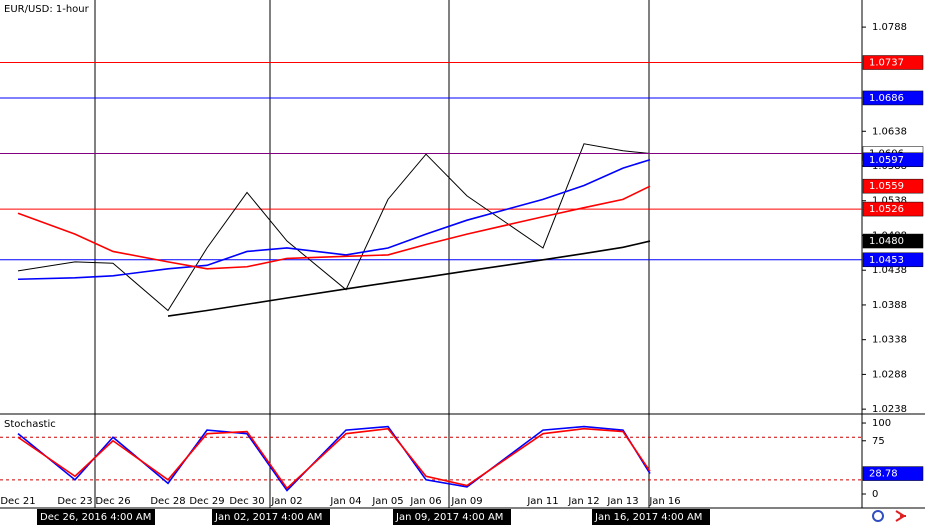 This screenshot has height=525, width=925. Describe the element at coordinates (449, 517) in the screenshot. I see `time-label: Jan 09, 2017 4:00 AM` at that location.